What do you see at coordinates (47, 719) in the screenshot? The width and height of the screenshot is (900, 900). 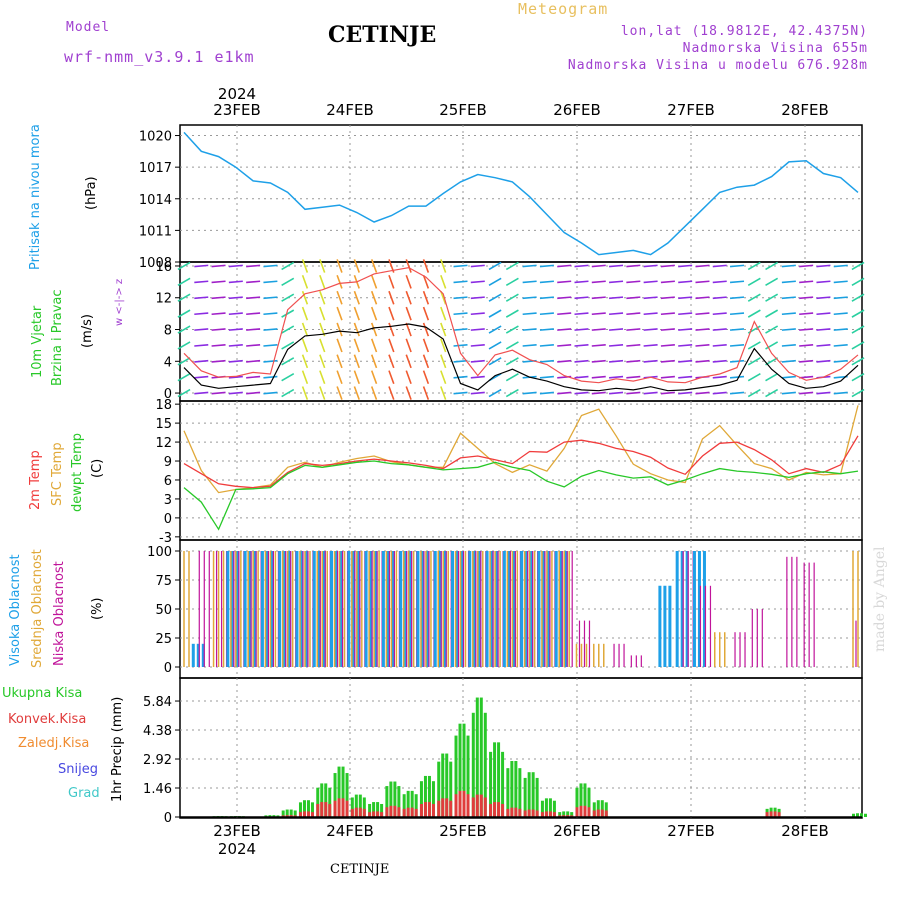 I see `legend-convective-rain: Konvek.Kisa` at bounding box center [47, 719].